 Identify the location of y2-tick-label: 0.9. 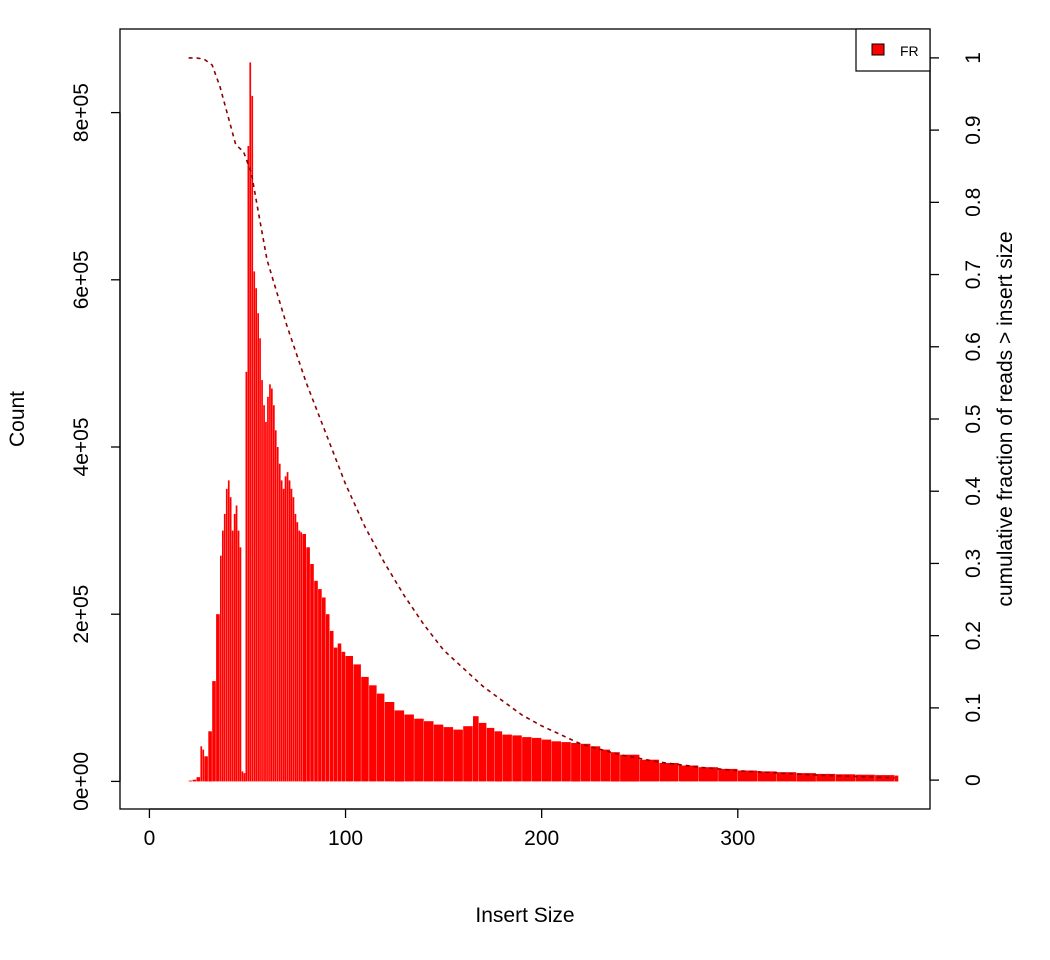
(973, 129).